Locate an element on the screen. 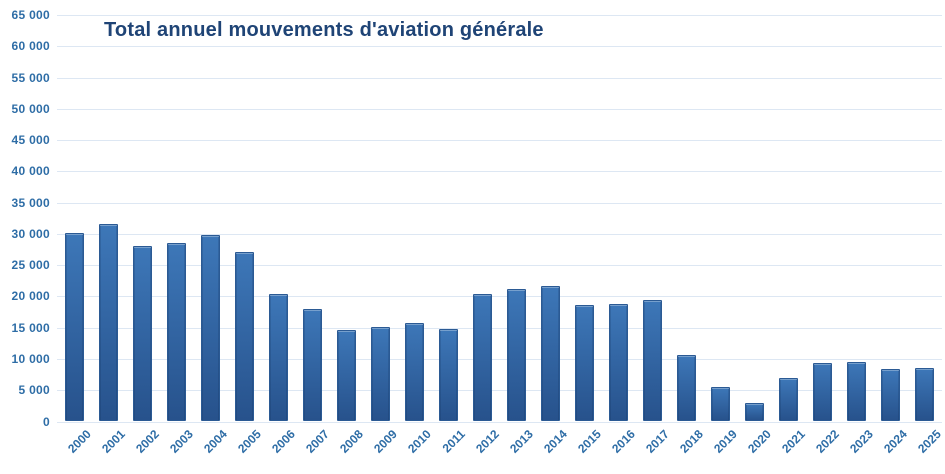  bar-2010 is located at coordinates (414, 372).